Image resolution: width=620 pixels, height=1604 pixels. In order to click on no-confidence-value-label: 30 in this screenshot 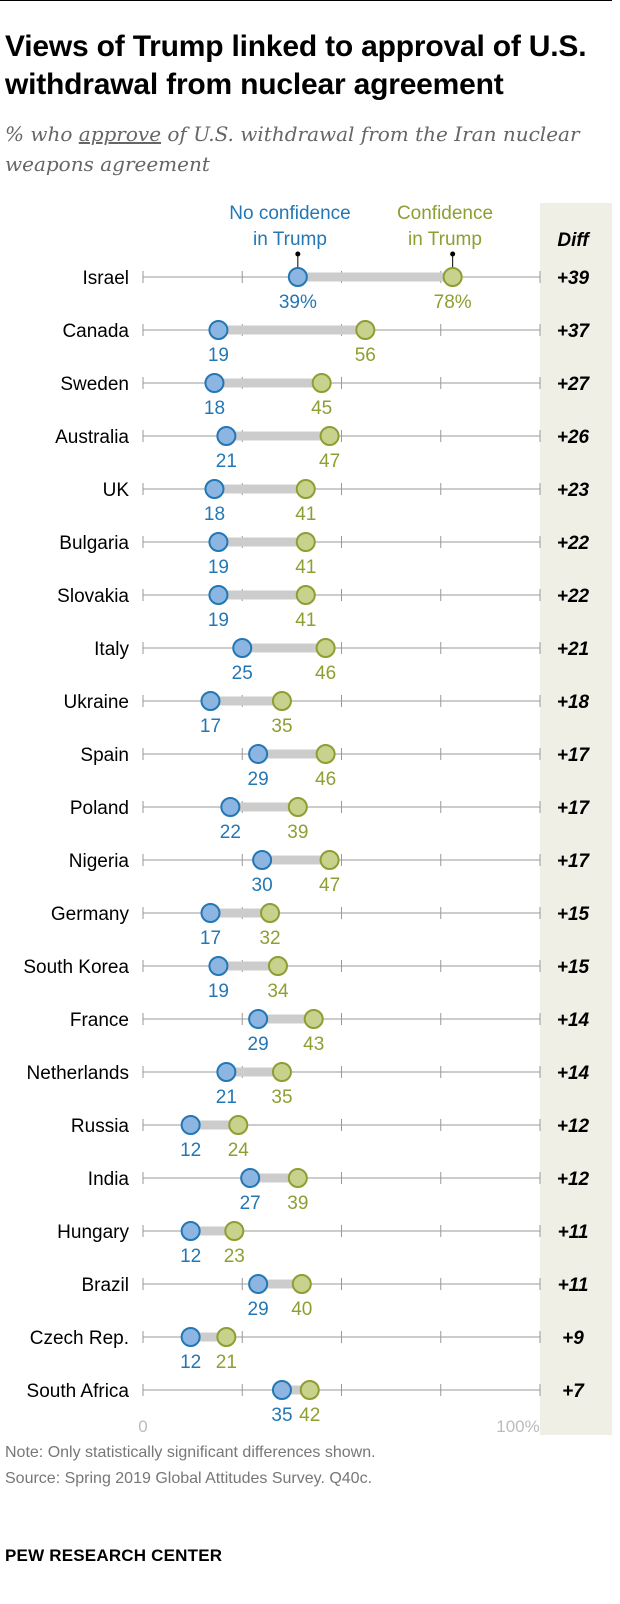, I will do `click(262, 885)`.